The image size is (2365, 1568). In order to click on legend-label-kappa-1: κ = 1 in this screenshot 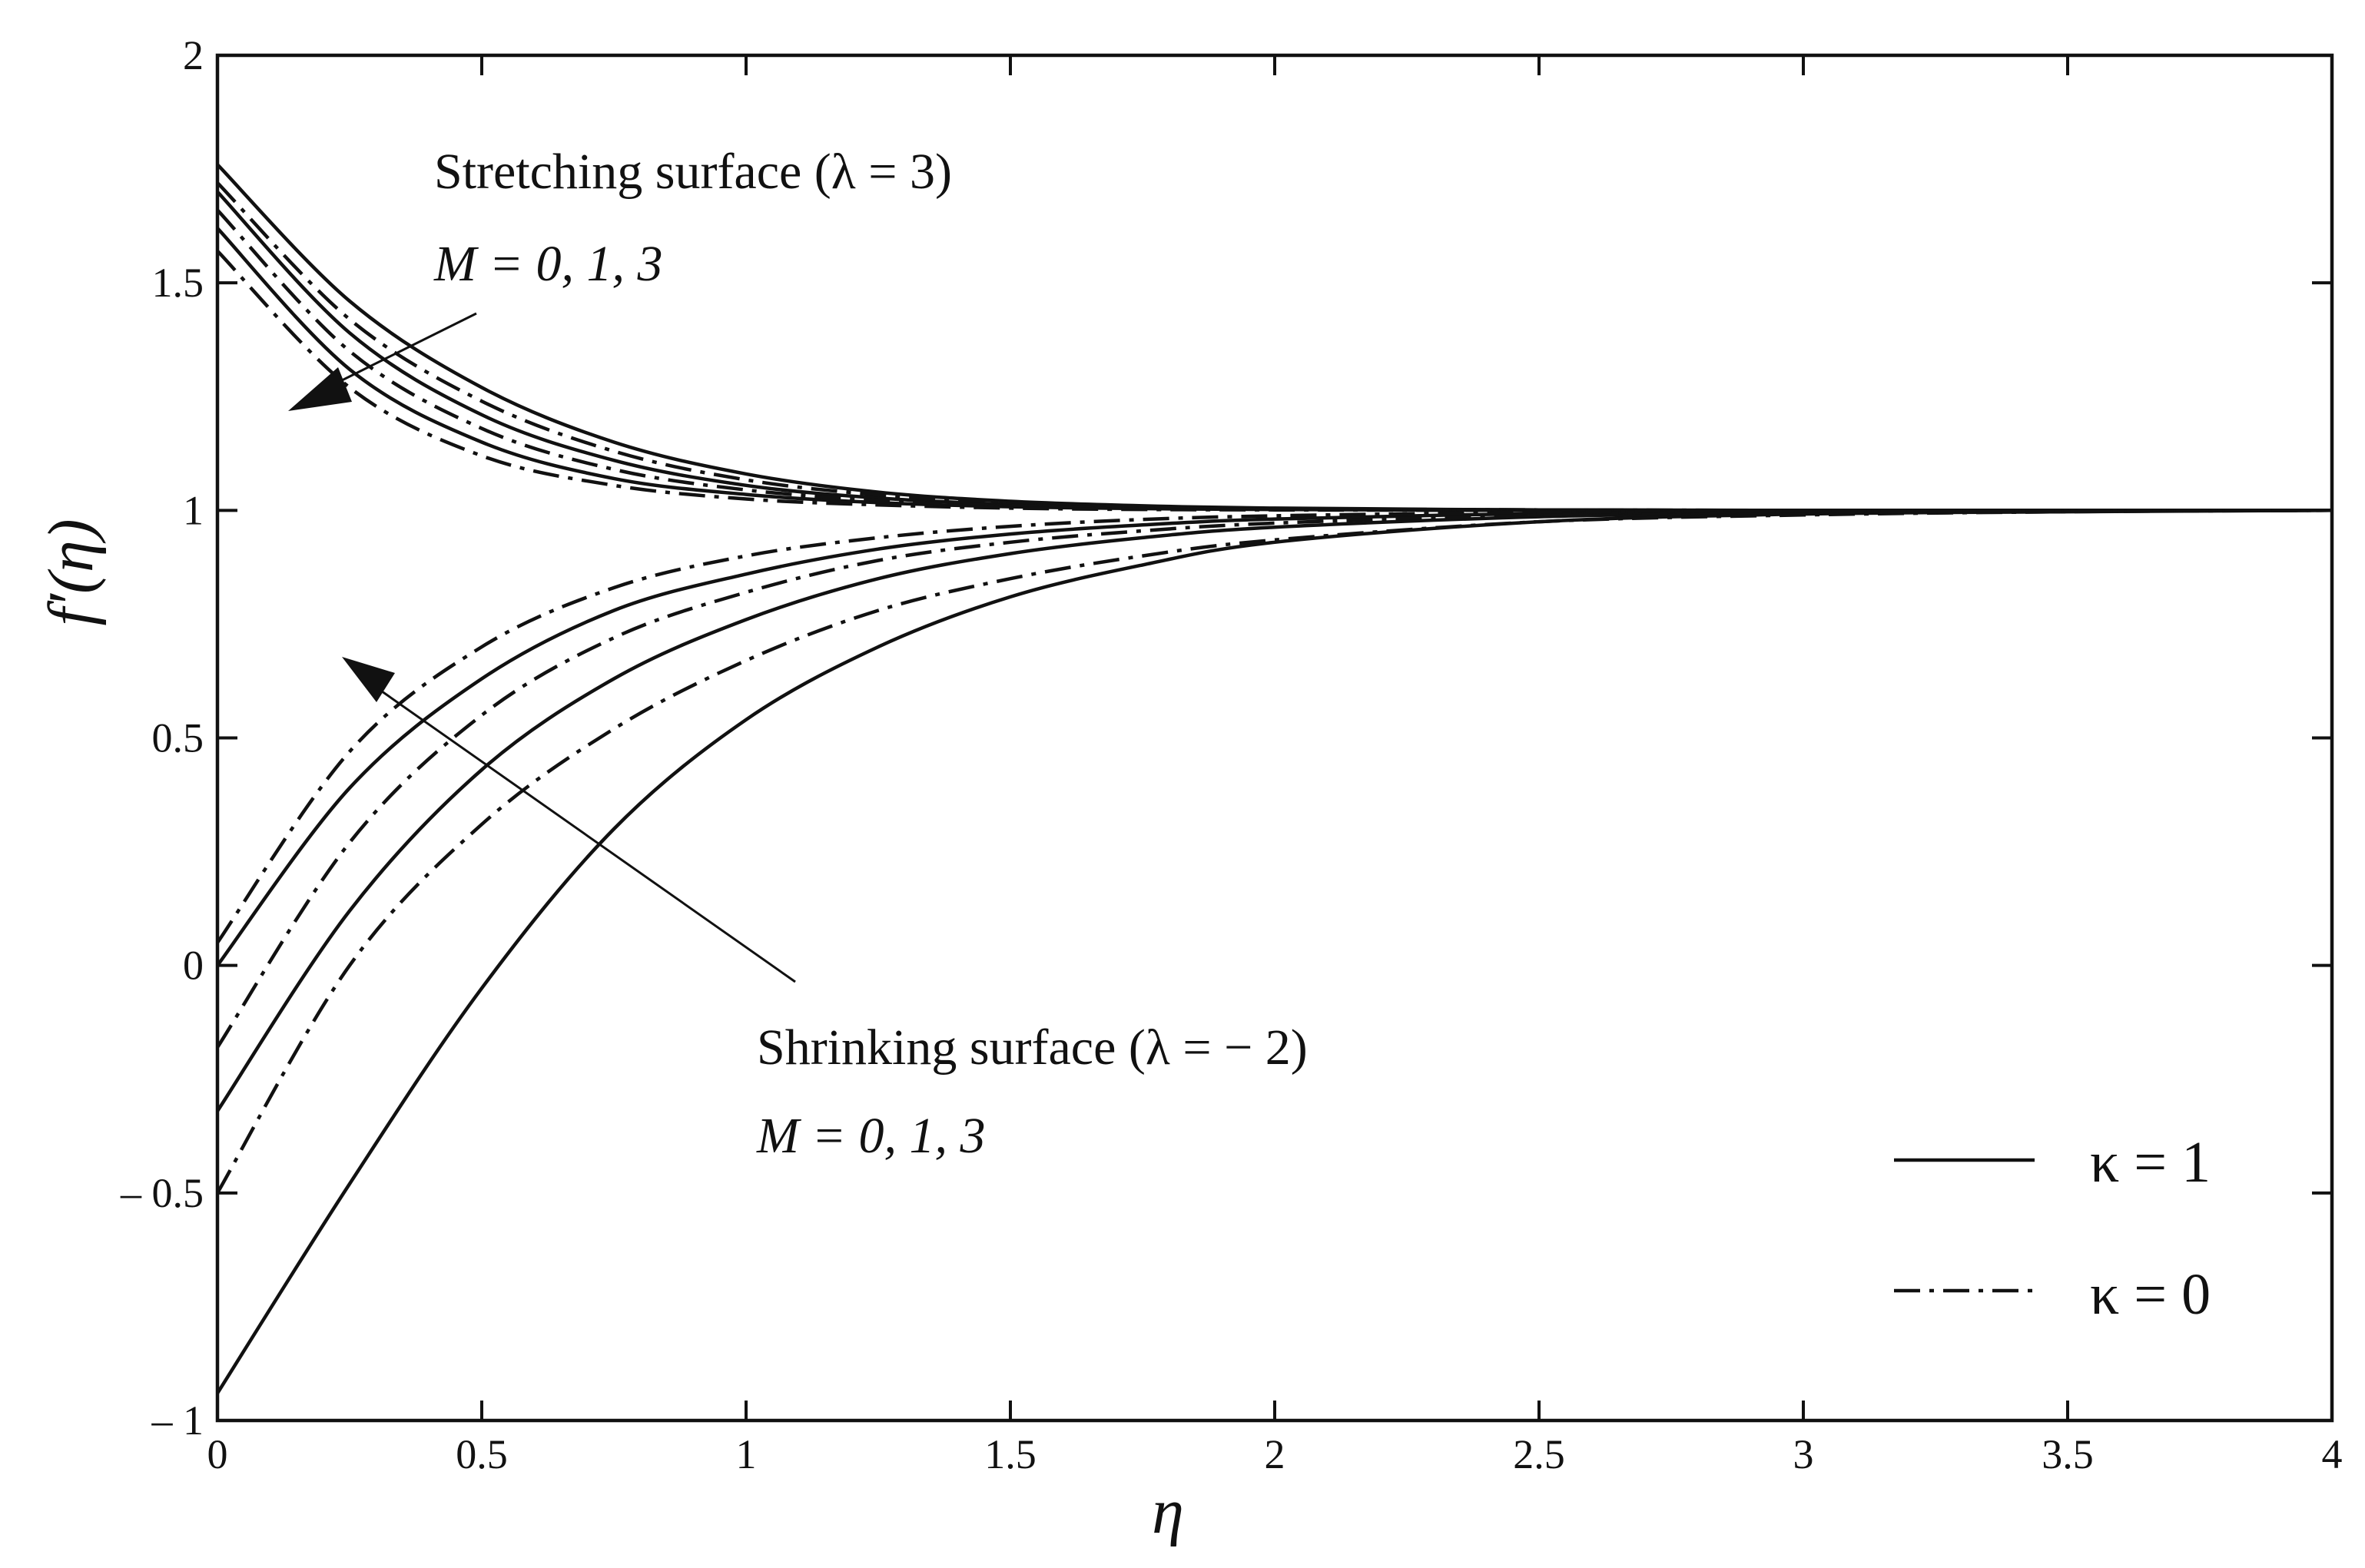, I will do `click(2150, 1162)`.